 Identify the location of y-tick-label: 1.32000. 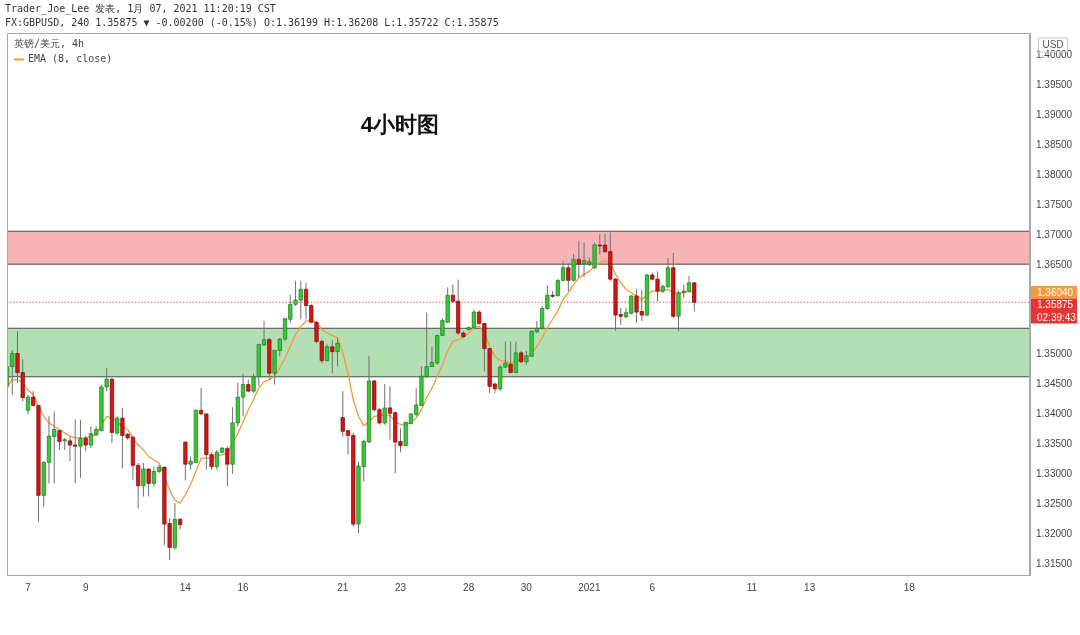
(1054, 534).